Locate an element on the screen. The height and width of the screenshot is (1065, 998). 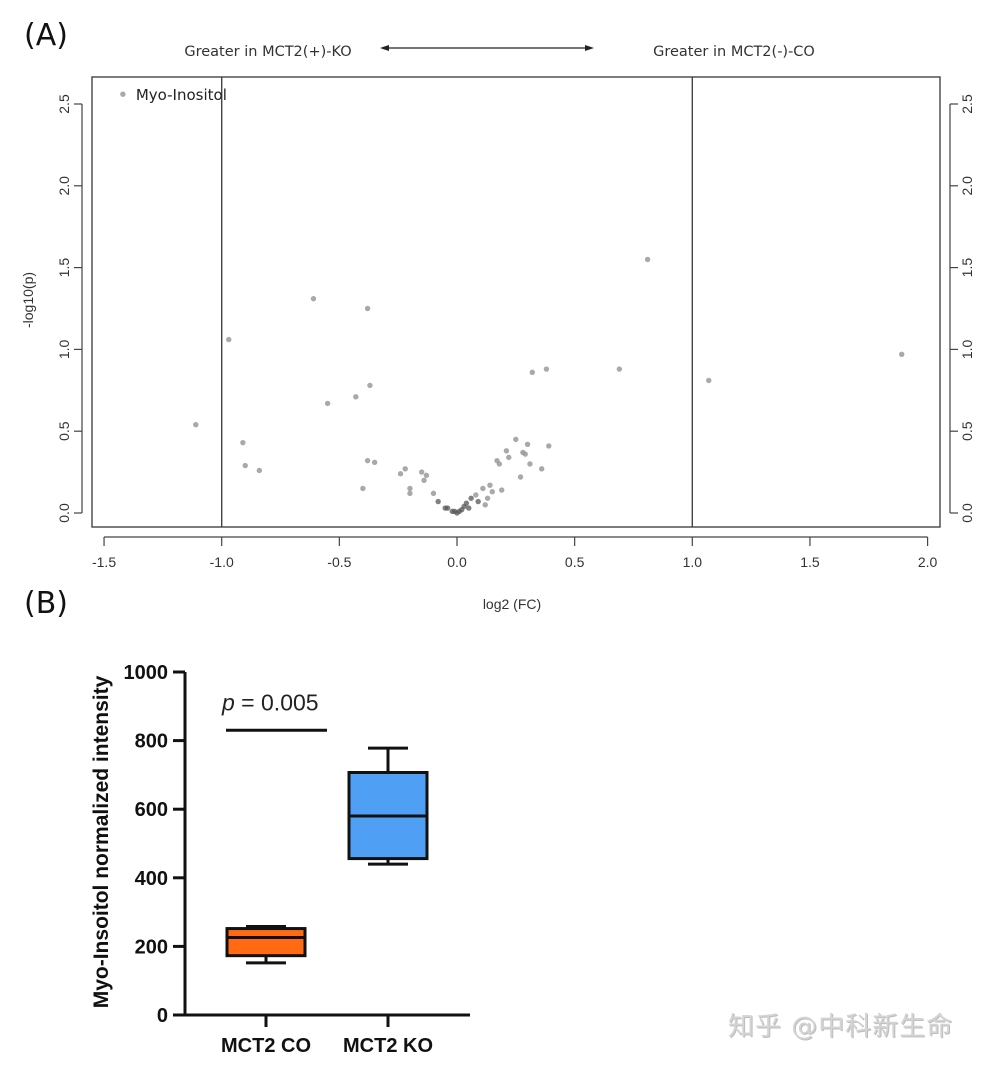
p-value-label: p = 0.005 is located at coordinates (270, 702).